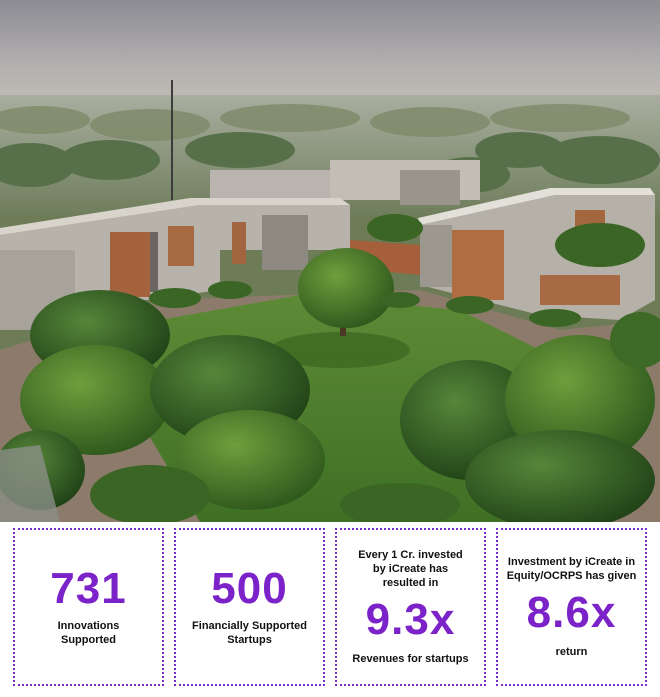 This screenshot has width=660, height=697. I want to click on stat-value: 500, so click(249, 588).